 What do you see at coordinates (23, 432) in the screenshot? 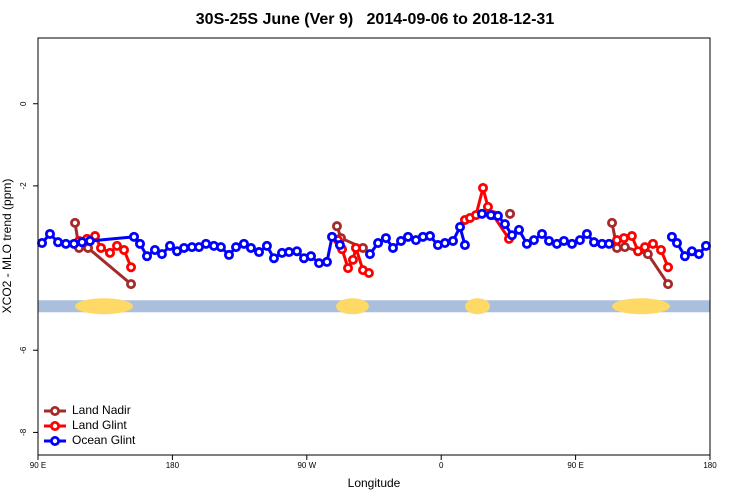
I see `y-tick-label: -8` at bounding box center [23, 432].